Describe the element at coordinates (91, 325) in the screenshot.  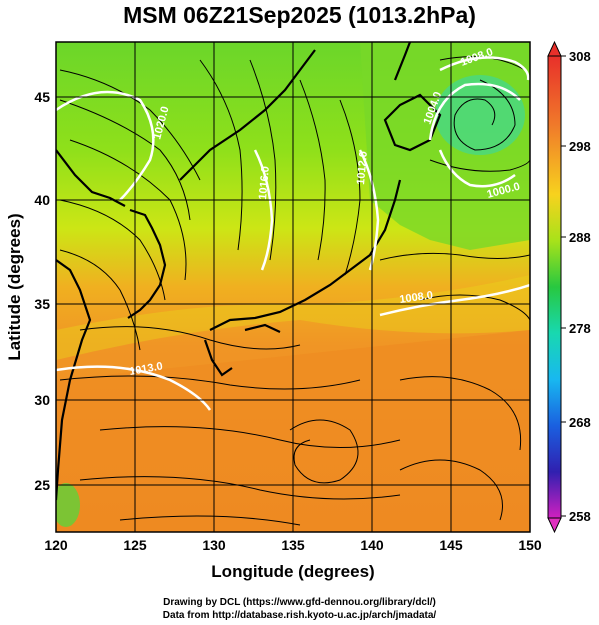
I see `china-coast` at that location.